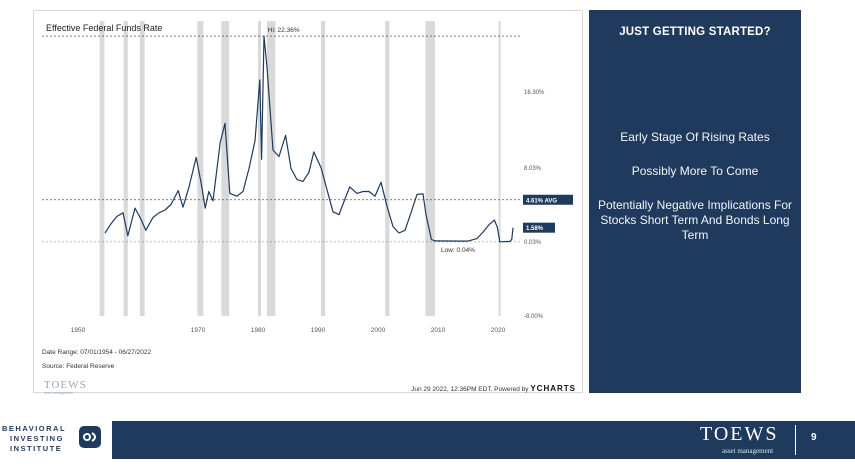  Describe the element at coordinates (795, 440) in the screenshot. I see `footer-divider` at that location.